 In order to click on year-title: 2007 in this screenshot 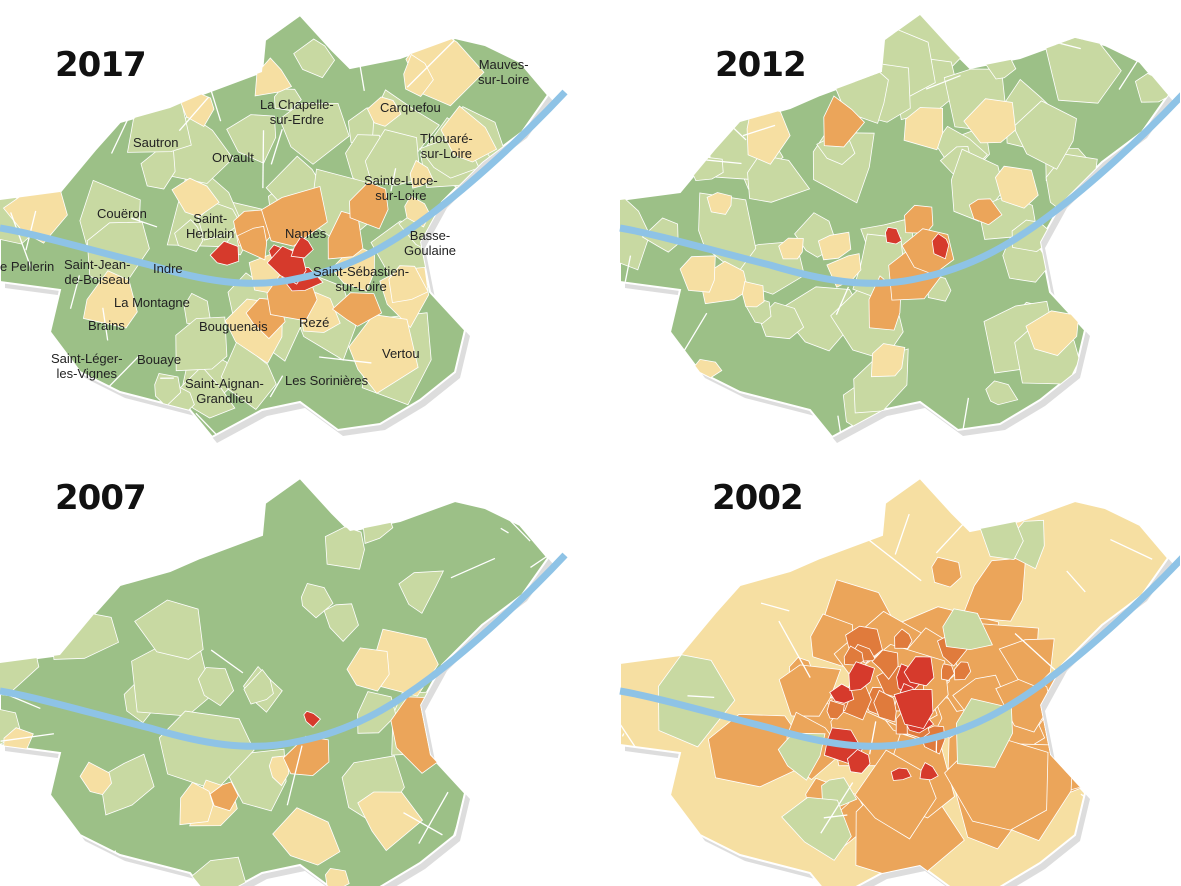, I will do `click(101, 498)`.